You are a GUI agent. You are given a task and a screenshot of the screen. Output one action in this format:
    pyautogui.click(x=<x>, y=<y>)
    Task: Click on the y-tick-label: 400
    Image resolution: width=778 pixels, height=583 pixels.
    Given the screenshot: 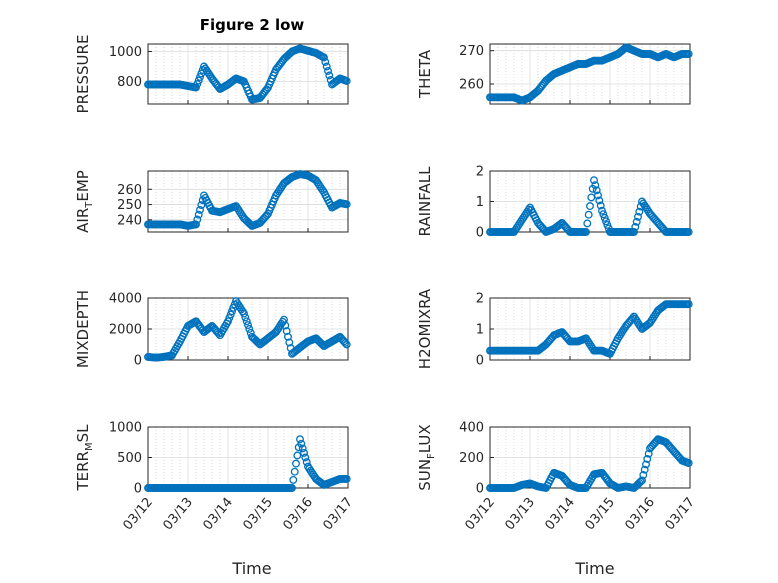 What is the action you would take?
    pyautogui.click(x=471, y=428)
    